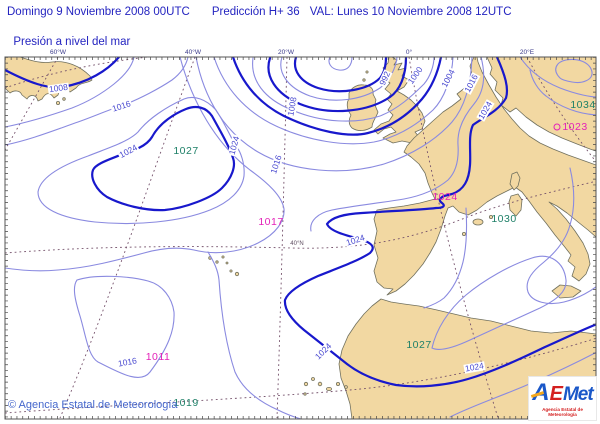  What do you see at coordinates (566, 291) in the screenshot?
I see `land-sicily` at bounding box center [566, 291].